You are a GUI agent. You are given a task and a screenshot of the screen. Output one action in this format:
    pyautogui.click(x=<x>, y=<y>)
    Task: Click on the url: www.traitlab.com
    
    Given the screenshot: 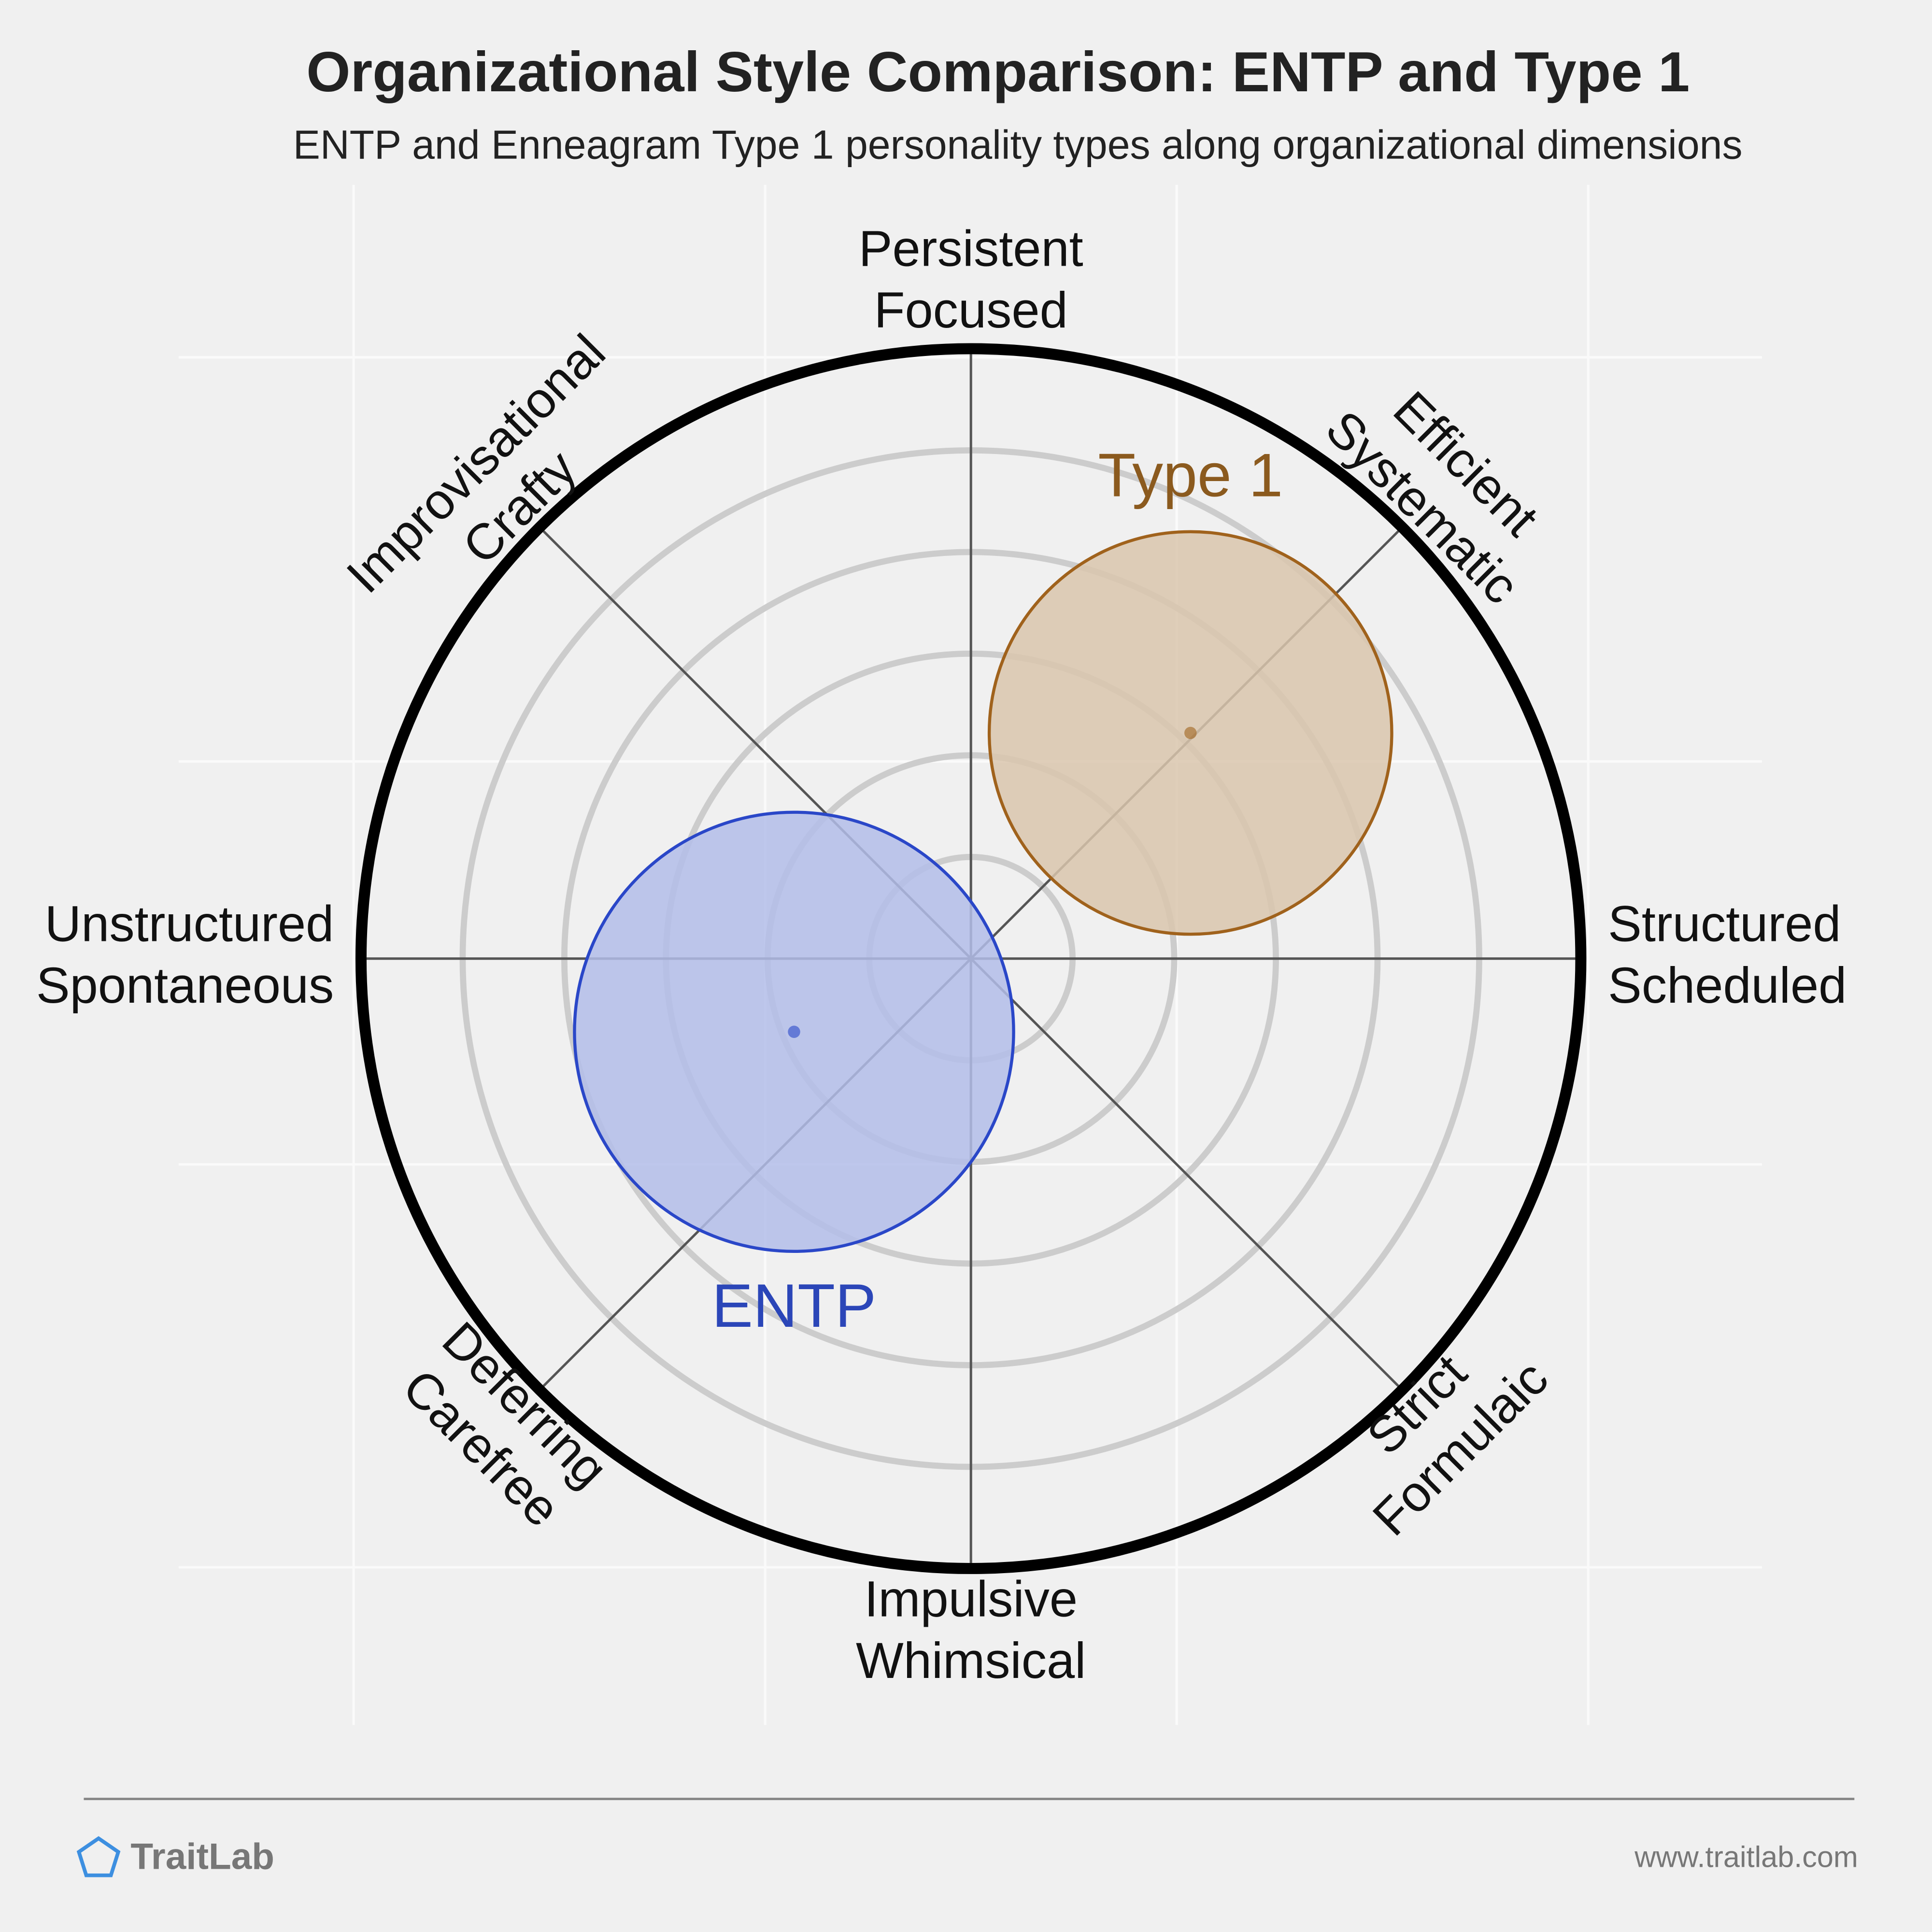 What is the action you would take?
    pyautogui.click(x=1746, y=1857)
    